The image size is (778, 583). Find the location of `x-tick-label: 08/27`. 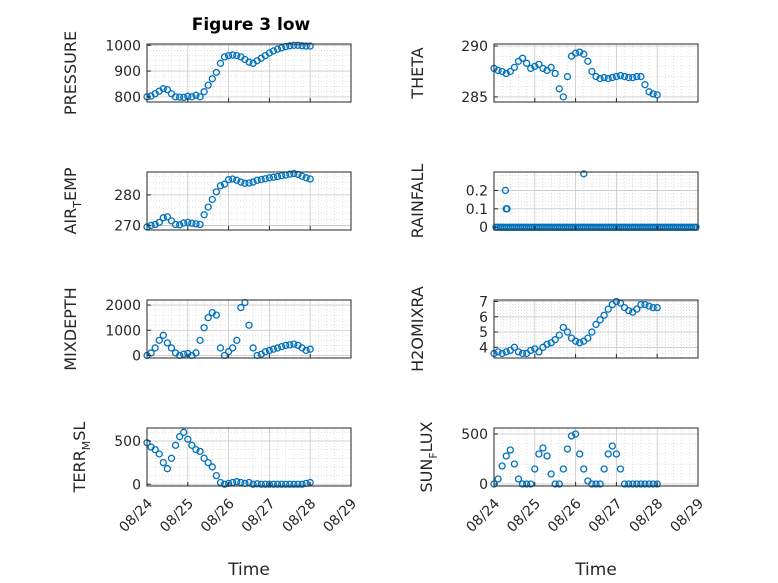

x-tick-label: 08/27 is located at coordinates (606, 516).